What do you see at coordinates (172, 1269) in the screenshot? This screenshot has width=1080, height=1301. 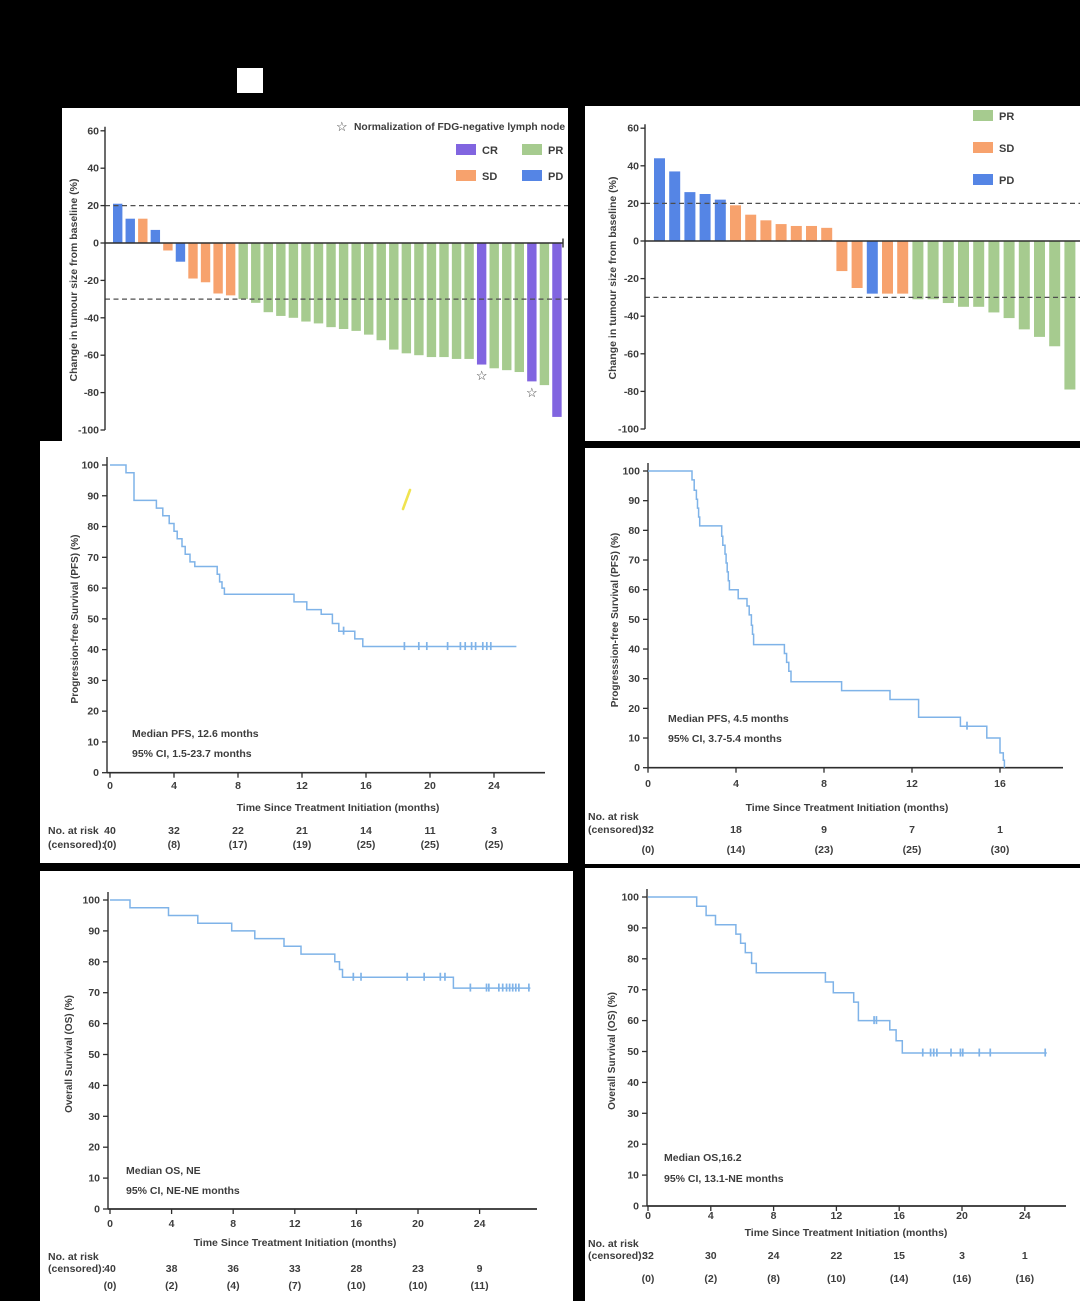 I see `risk-at-risk-value: 38` at bounding box center [172, 1269].